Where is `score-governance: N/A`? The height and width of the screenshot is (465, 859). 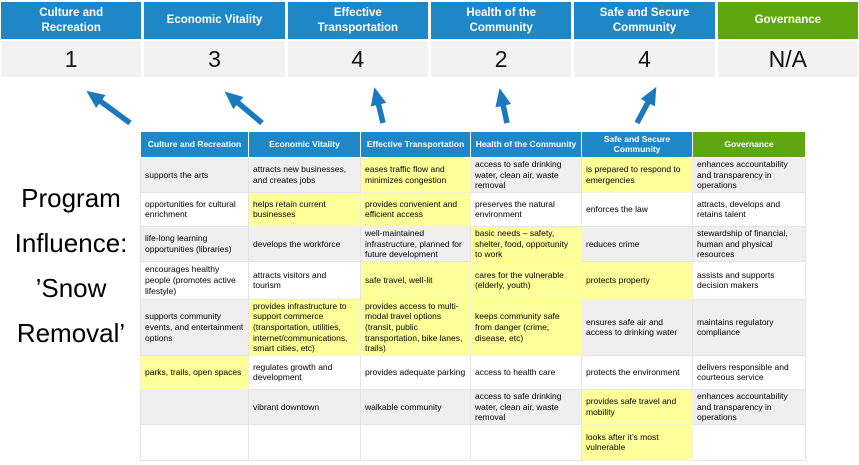
score-governance: N/A is located at coordinates (787, 59).